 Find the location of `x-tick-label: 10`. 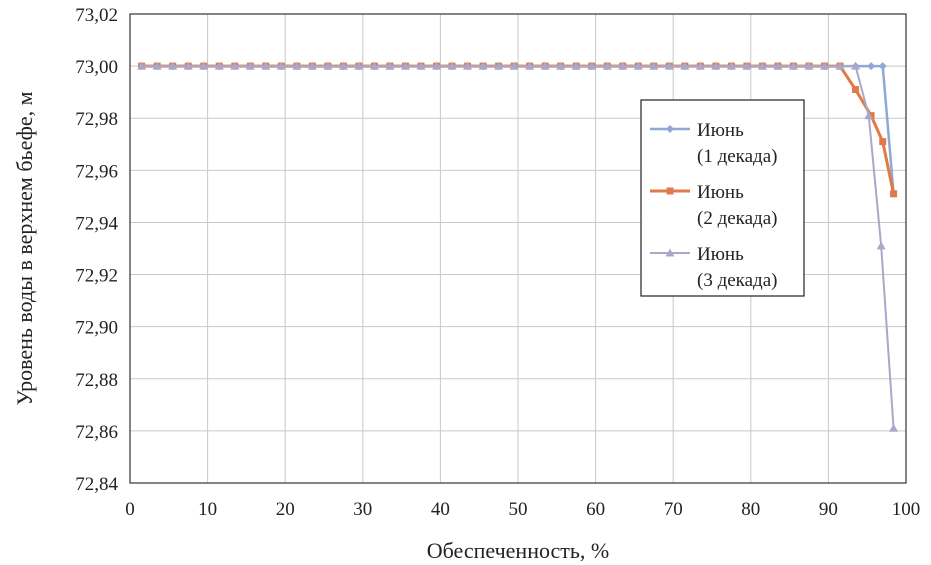

x-tick-label: 10 is located at coordinates (207, 509).